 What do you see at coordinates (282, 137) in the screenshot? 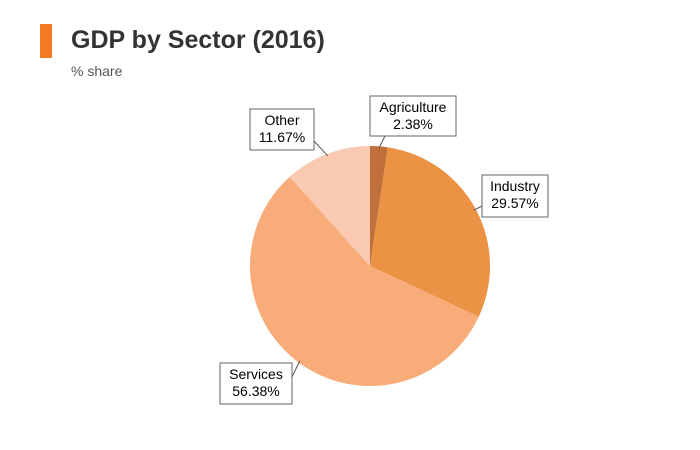
I see `slice-value-label: 11.67%` at bounding box center [282, 137].